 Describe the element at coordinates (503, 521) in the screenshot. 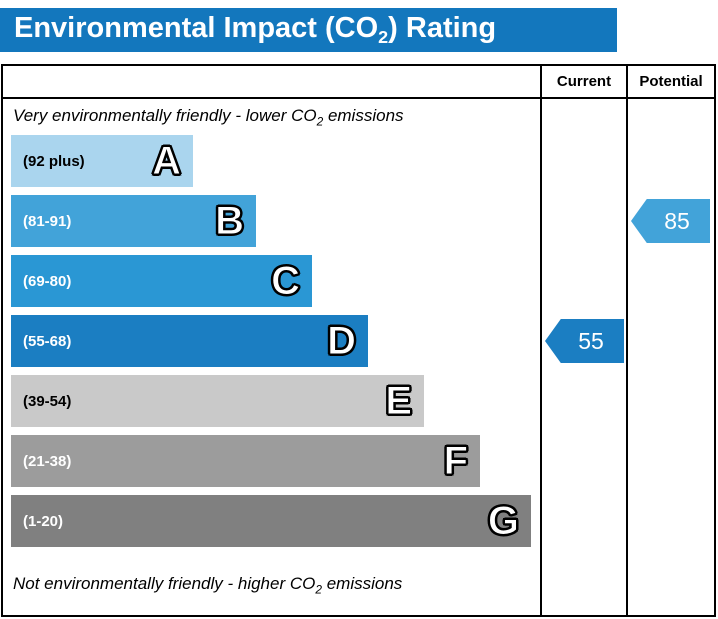

I see `band-letter: G` at that location.